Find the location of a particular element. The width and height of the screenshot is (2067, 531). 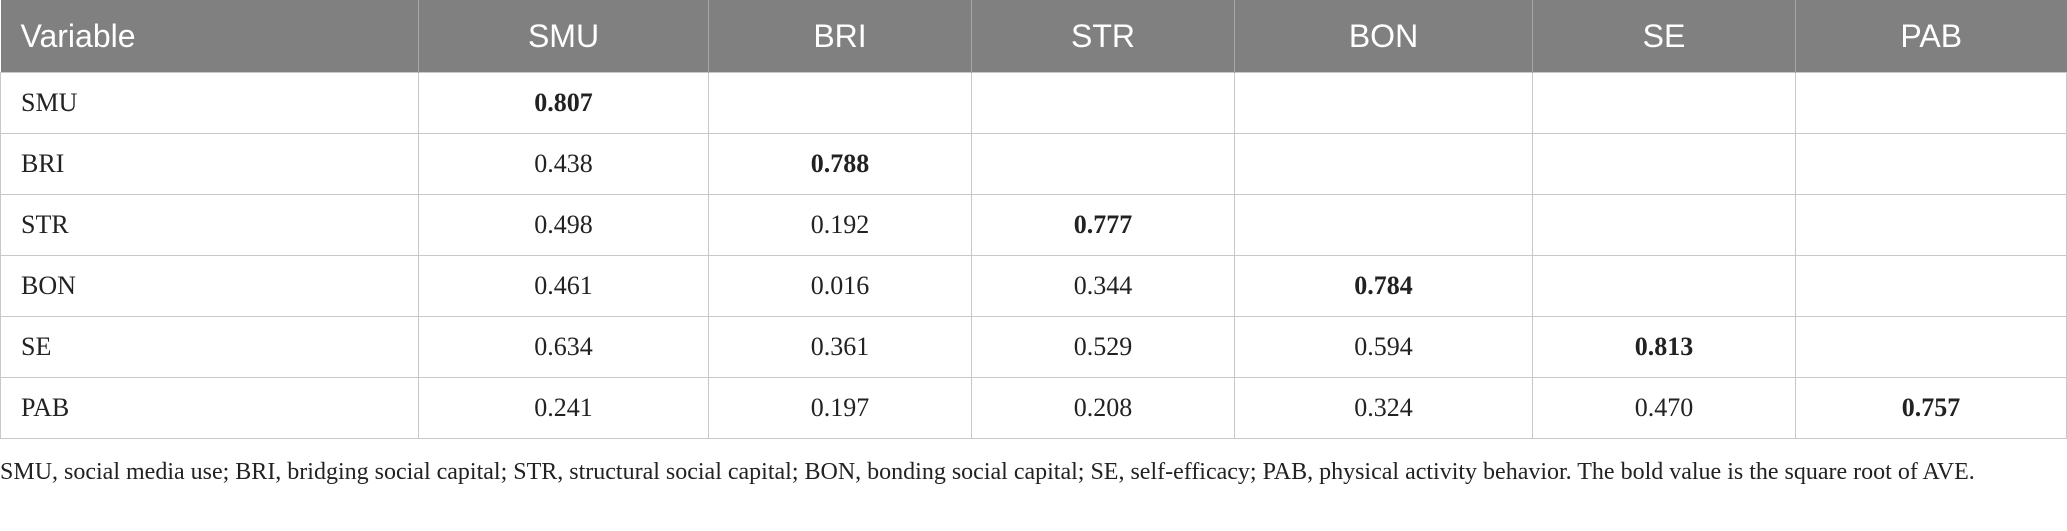

table-row: BRI 0.438 0.788 is located at coordinates (1033, 164).